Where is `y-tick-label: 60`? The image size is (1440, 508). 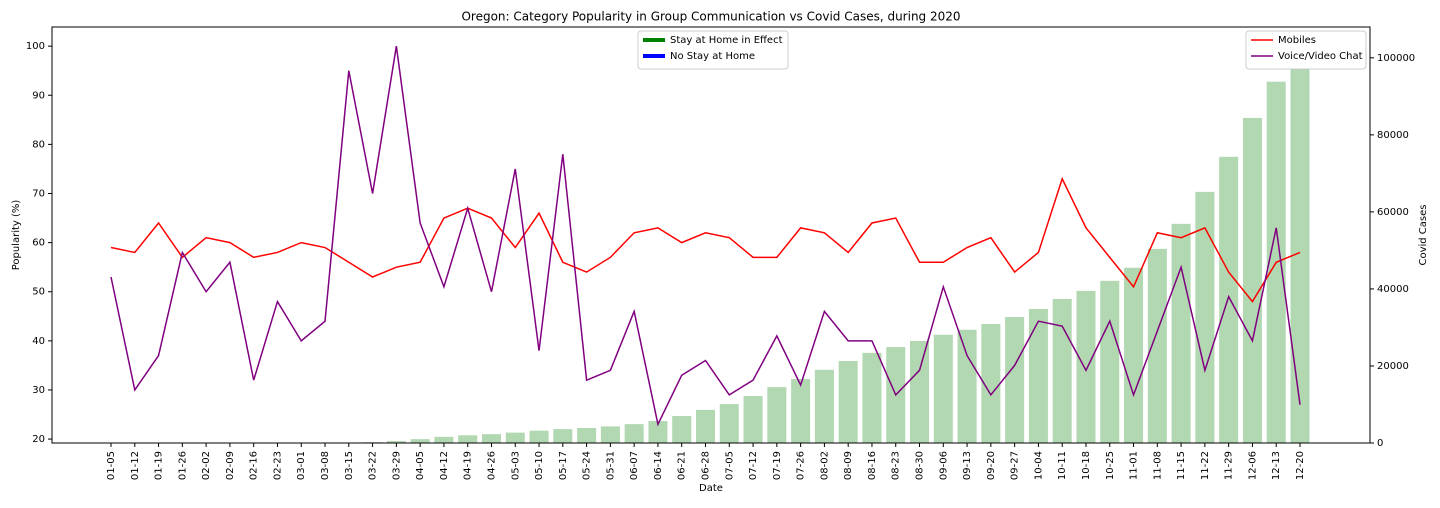
y-tick-label: 60 is located at coordinates (38, 243).